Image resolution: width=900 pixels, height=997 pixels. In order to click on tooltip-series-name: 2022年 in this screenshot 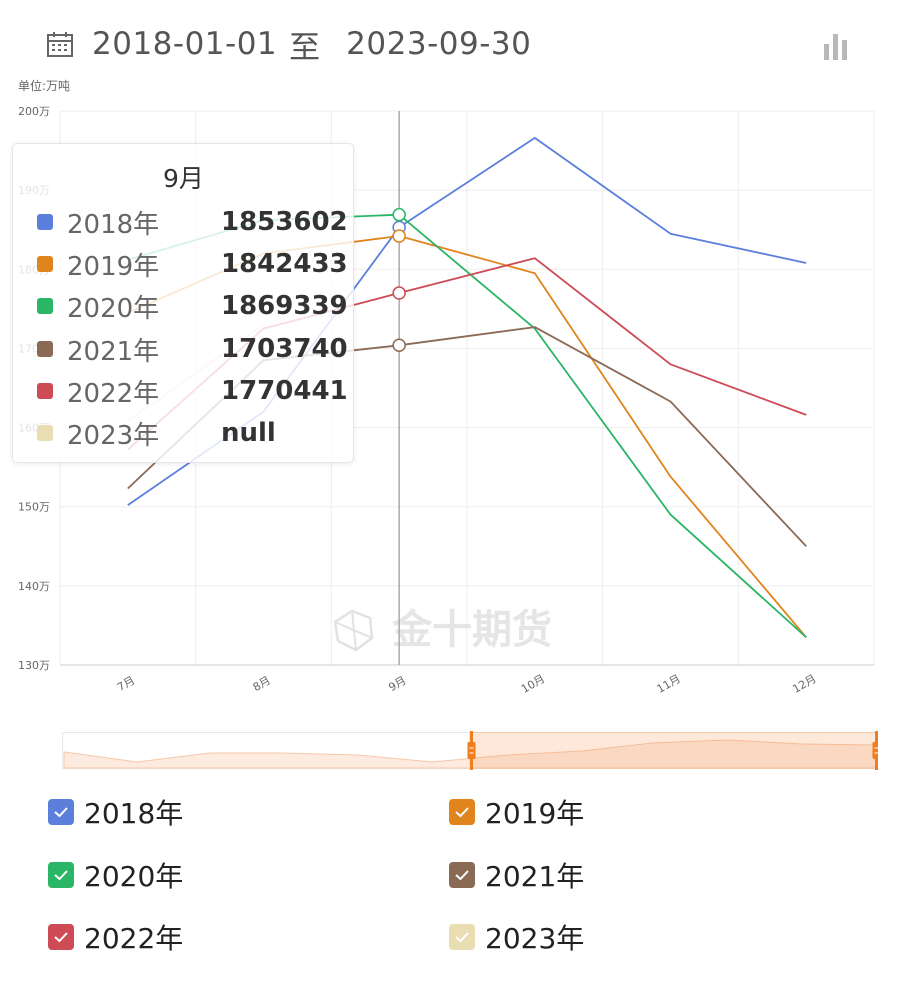, I will do `click(113, 393)`.